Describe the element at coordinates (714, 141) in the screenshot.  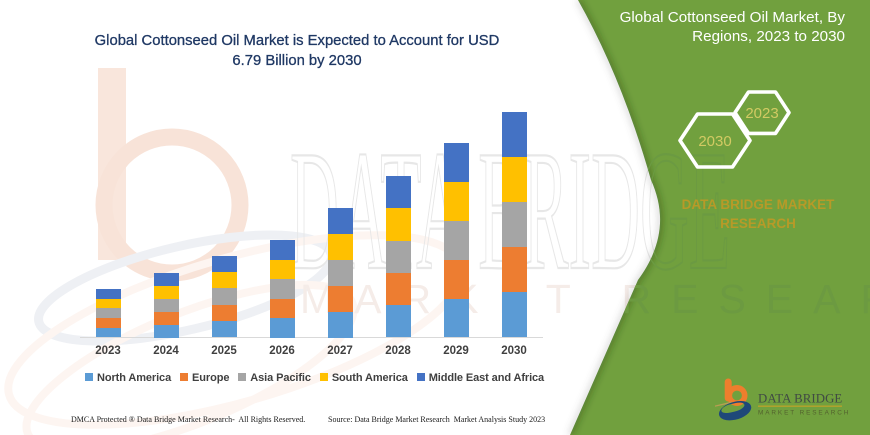
I see `svg-text: 2030` at that location.